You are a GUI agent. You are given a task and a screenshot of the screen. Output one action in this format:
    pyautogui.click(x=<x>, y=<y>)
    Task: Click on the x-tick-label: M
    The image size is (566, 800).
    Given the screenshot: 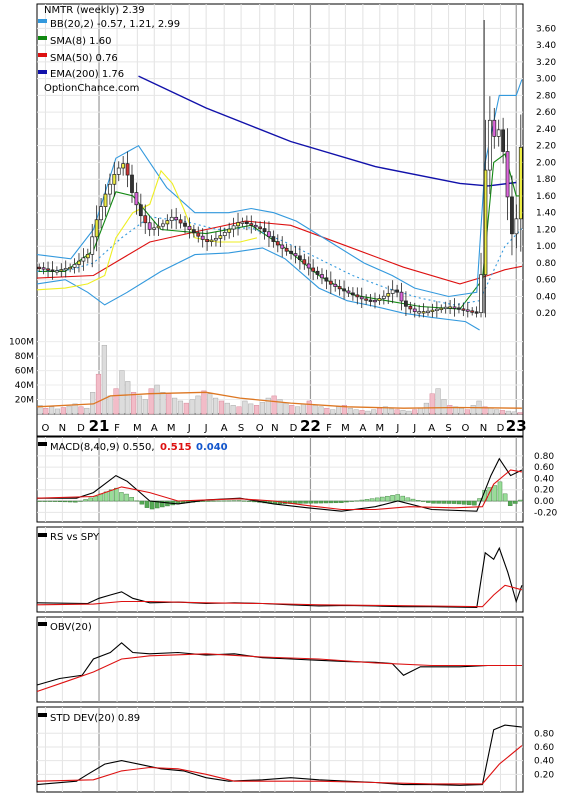 What is the action you would take?
    pyautogui.click(x=379, y=428)
    